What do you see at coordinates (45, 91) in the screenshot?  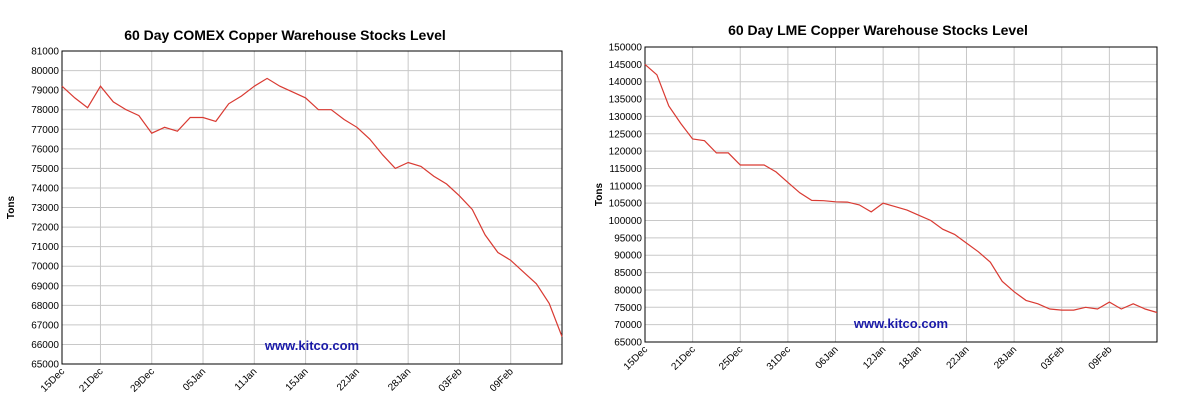 I see `y-tick-label: 79000` at bounding box center [45, 91].